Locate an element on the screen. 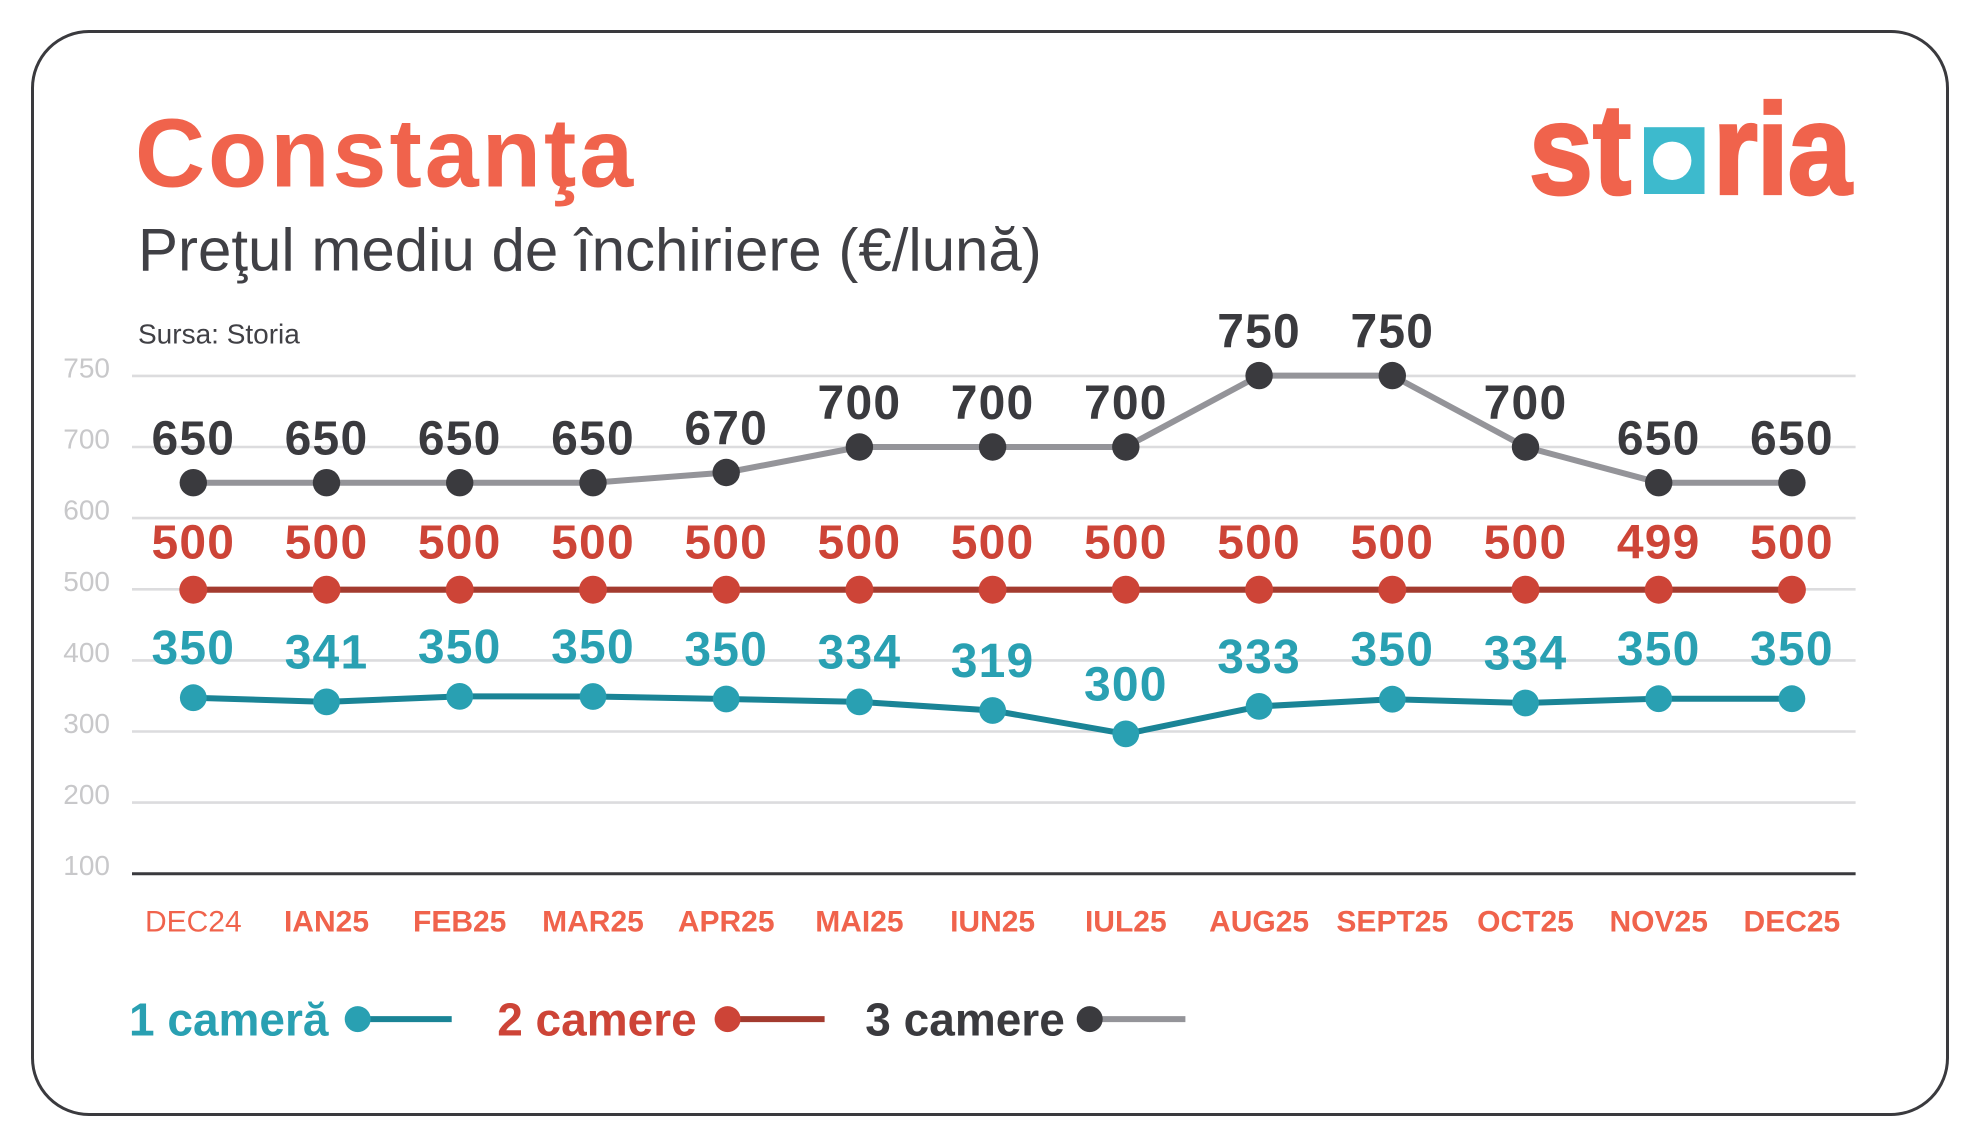 Image resolution: width=1979 pixels, height=1146 pixels. svg-text: AUG25 is located at coordinates (1259, 921).